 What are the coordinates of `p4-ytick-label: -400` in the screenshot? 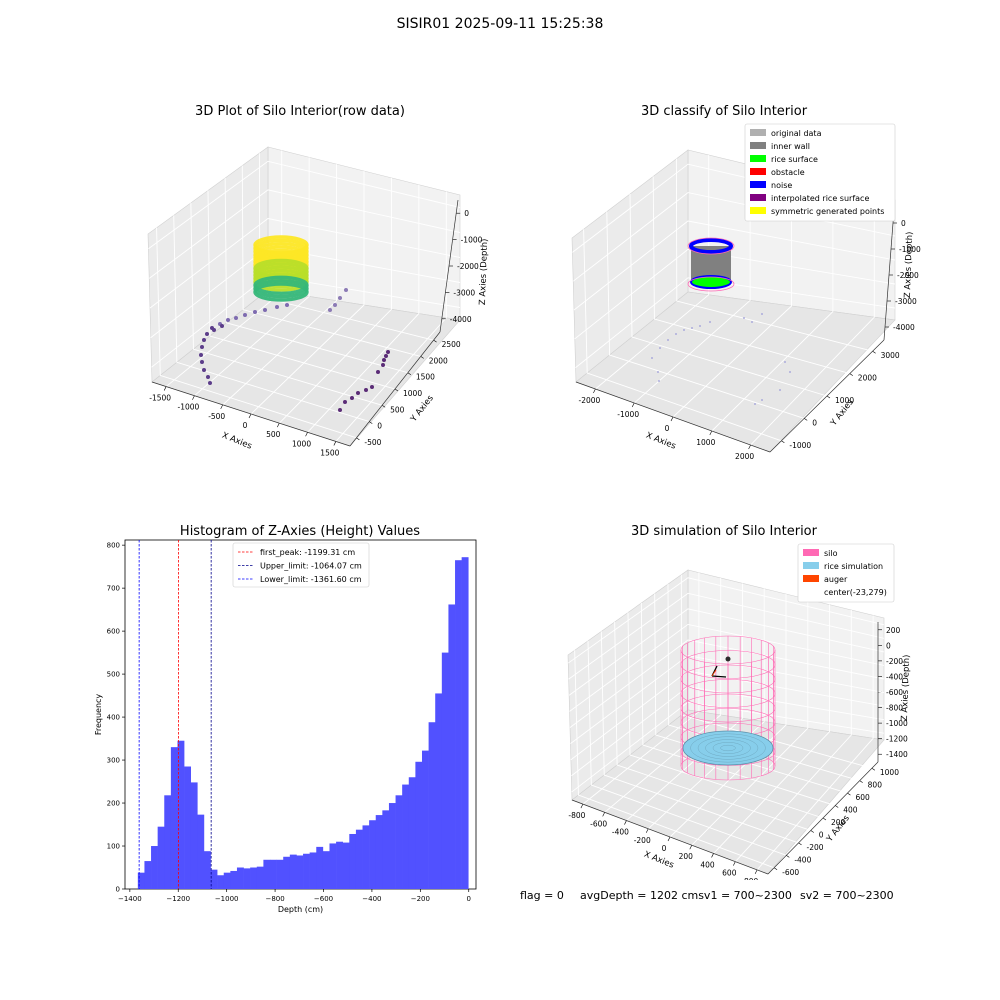 It's located at (802, 859).